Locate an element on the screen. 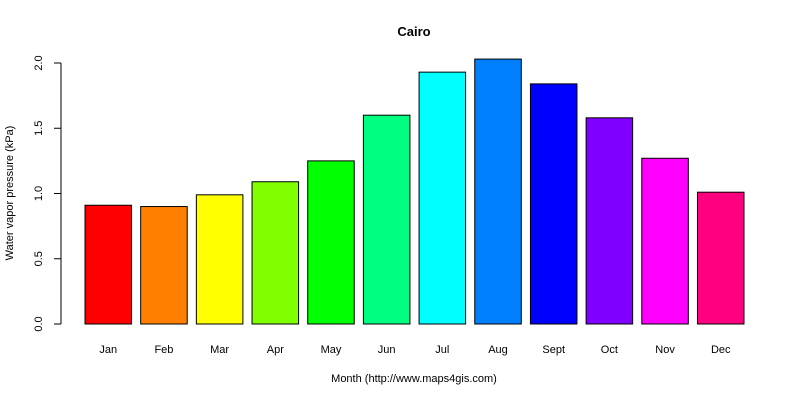 The image size is (800, 400). chart-title: Cairo is located at coordinates (413, 31).